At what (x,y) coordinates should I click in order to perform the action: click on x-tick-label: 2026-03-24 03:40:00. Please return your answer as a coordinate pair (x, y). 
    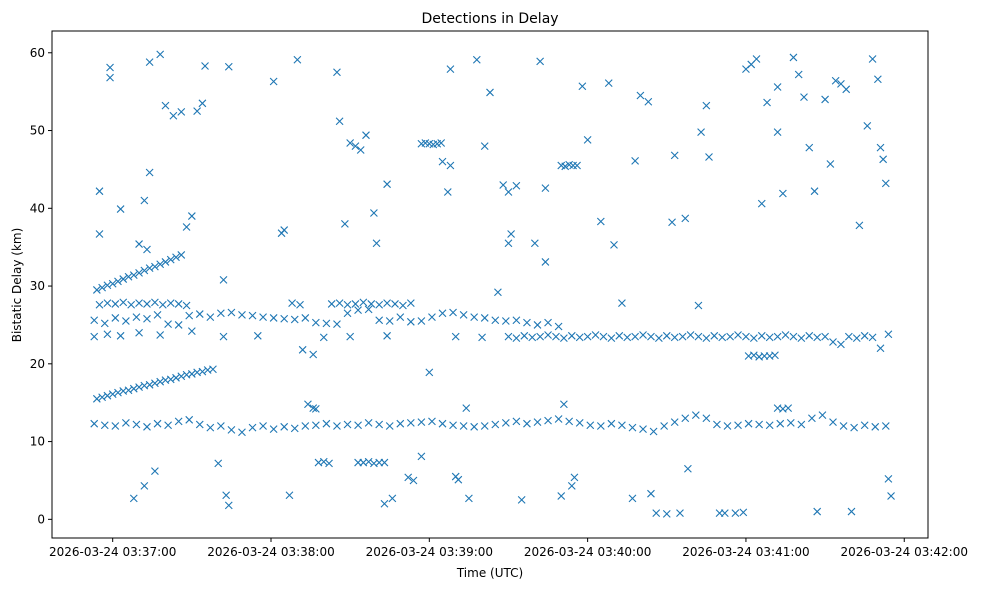
    Looking at the image, I should click on (587, 552).